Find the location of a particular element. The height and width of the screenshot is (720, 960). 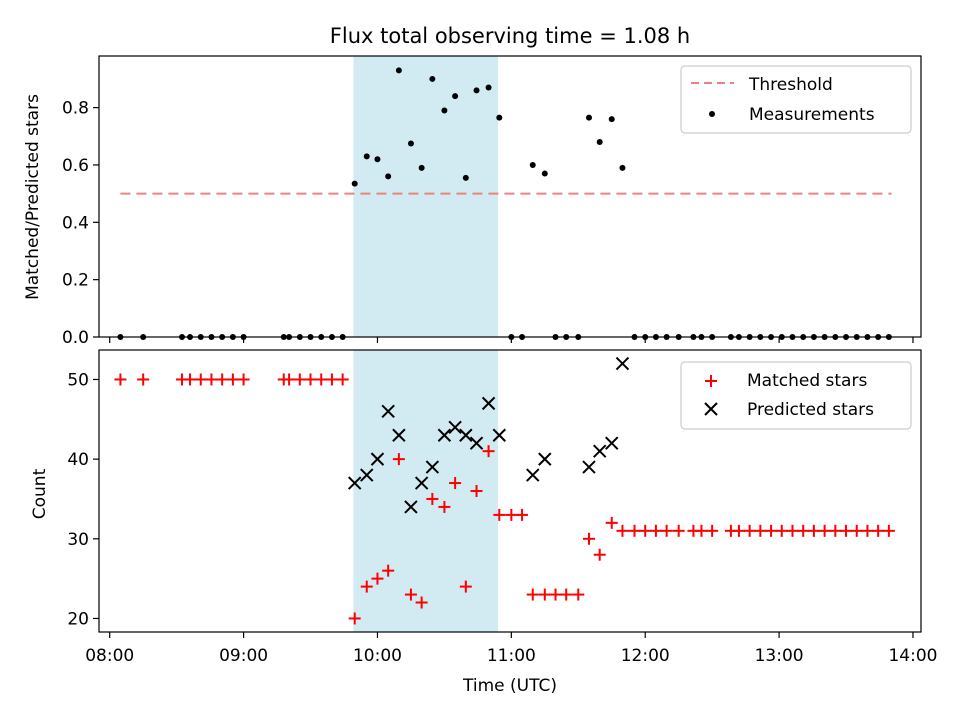

xtick-label: 12:00 is located at coordinates (645, 656).